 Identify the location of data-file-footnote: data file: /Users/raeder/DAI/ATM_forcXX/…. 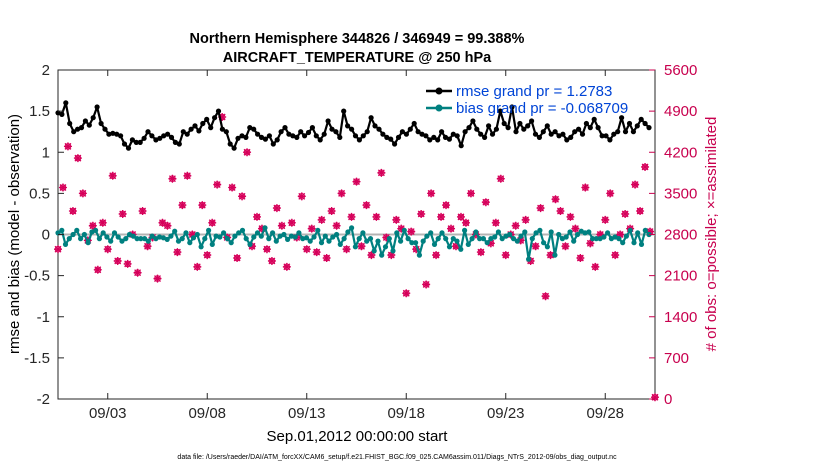
(397, 457).